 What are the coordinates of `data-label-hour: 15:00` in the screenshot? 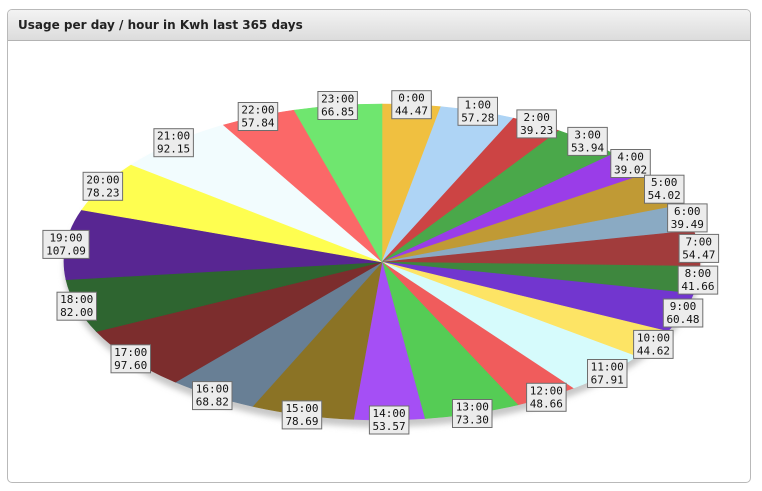 It's located at (301, 408).